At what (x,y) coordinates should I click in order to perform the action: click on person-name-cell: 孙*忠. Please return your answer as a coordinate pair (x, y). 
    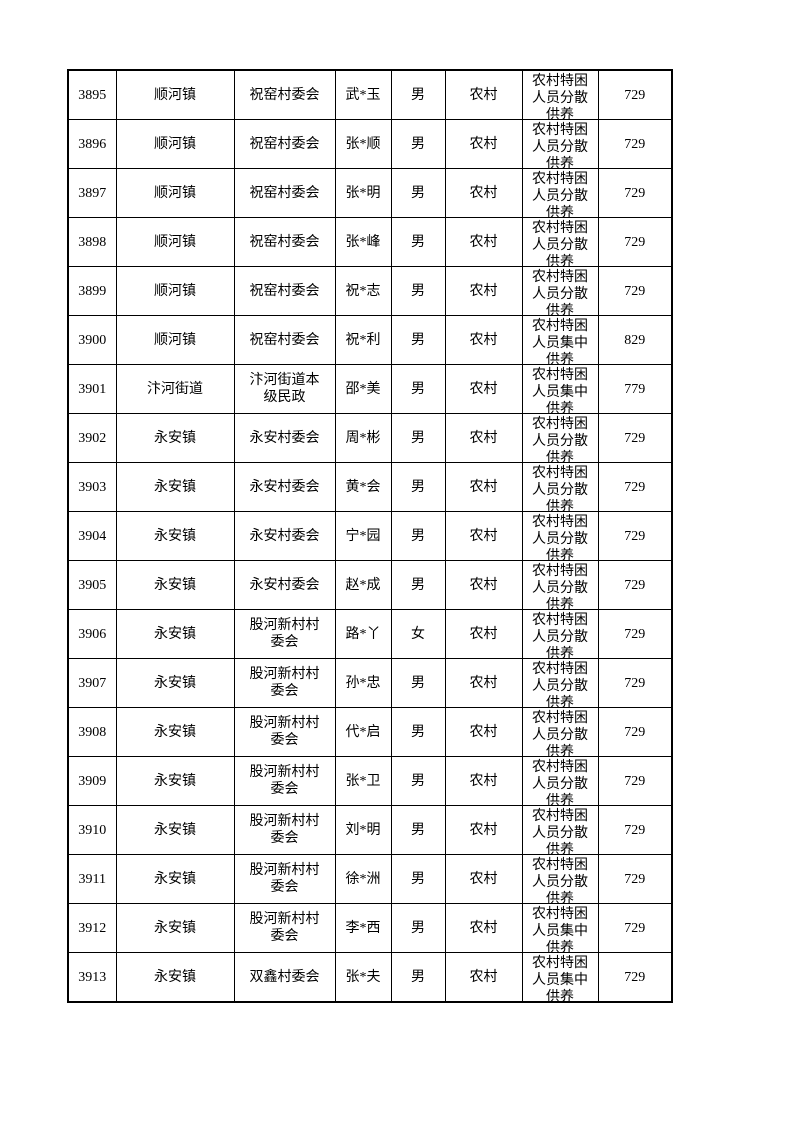
    Looking at the image, I should click on (363, 683).